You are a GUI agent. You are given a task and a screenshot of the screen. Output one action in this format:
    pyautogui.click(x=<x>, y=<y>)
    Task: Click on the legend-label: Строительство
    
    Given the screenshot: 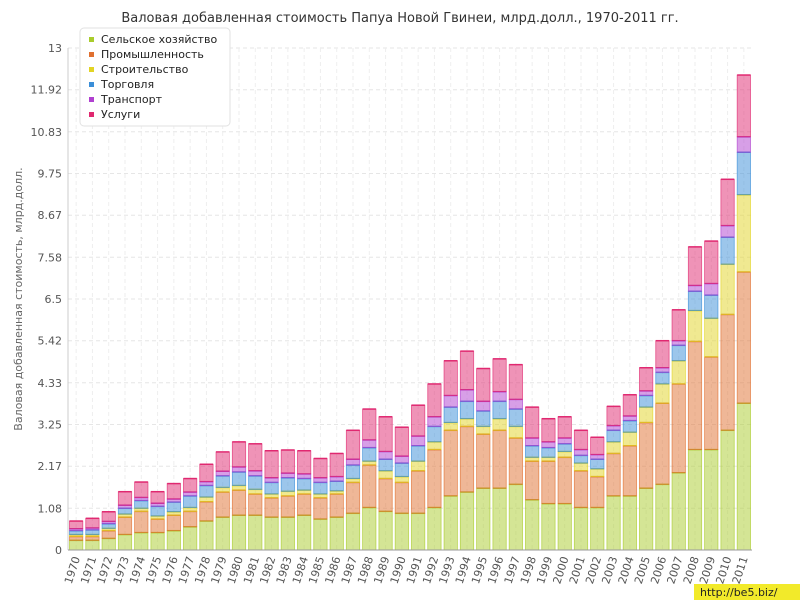 What is the action you would take?
    pyautogui.click(x=145, y=69)
    